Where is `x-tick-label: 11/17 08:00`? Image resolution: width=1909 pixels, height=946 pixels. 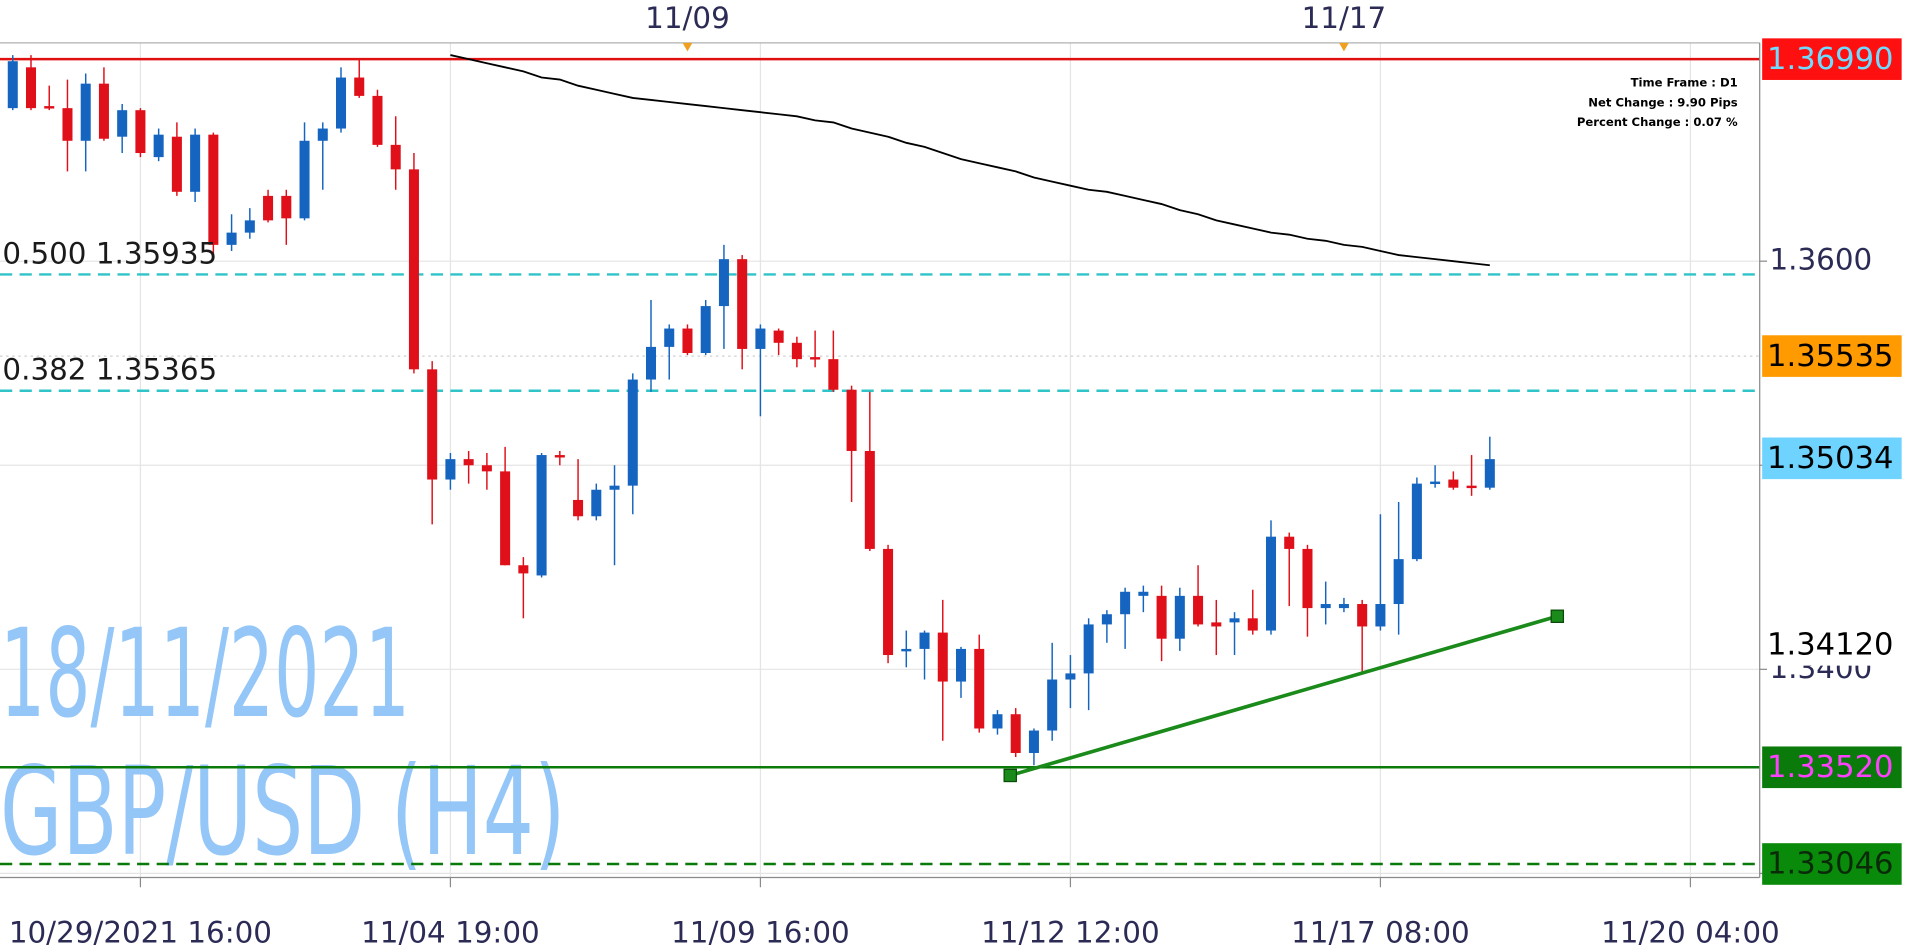
x-tick-label: 11/17 08:00 is located at coordinates (1380, 930).